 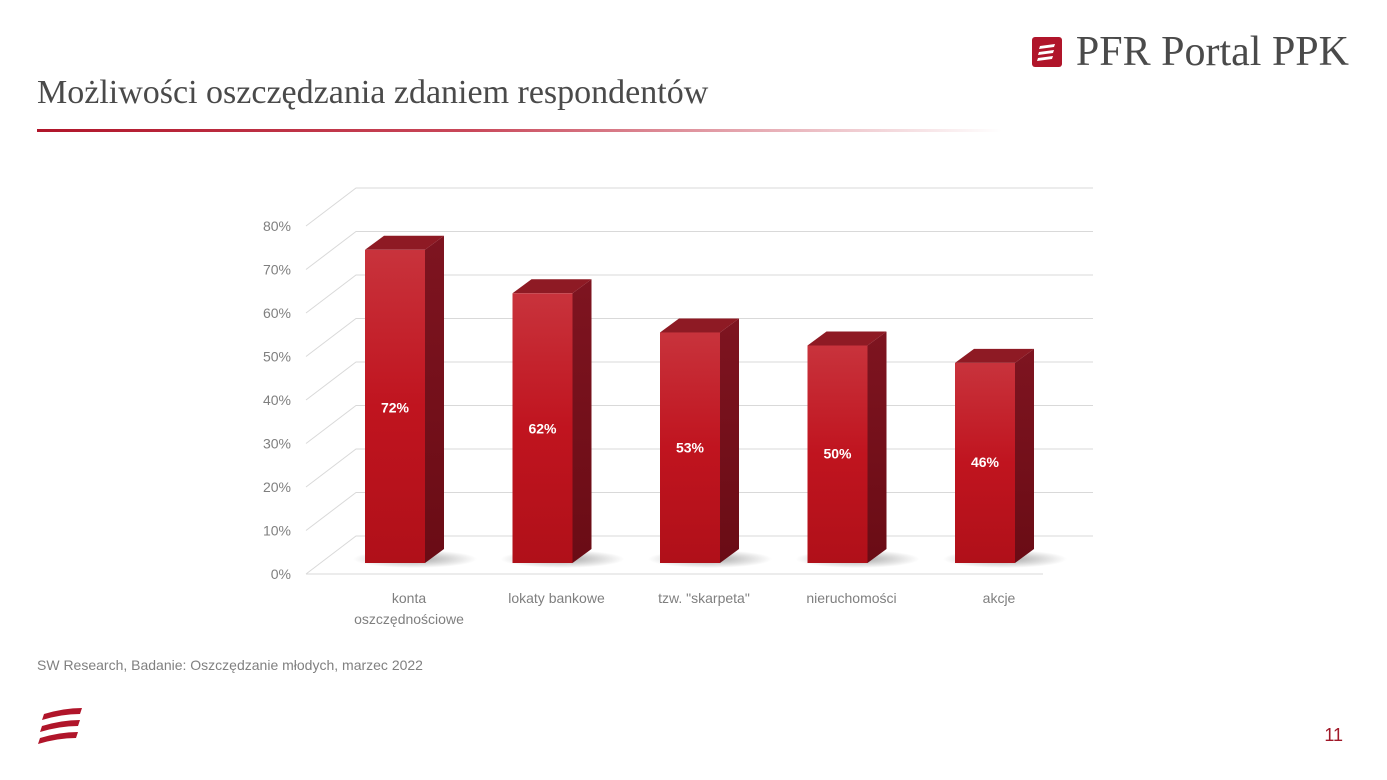 I want to click on y-tick-label: 50%, so click(x=277, y=357).